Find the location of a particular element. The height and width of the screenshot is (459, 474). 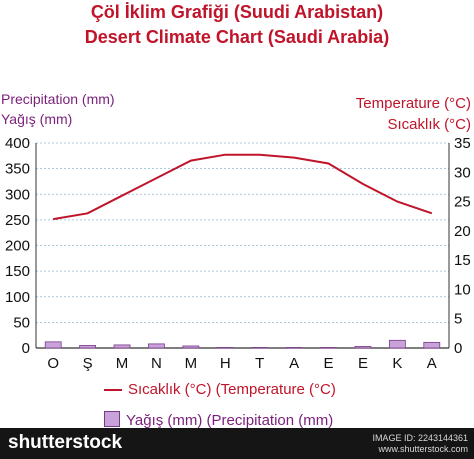

month-label: H is located at coordinates (225, 363).